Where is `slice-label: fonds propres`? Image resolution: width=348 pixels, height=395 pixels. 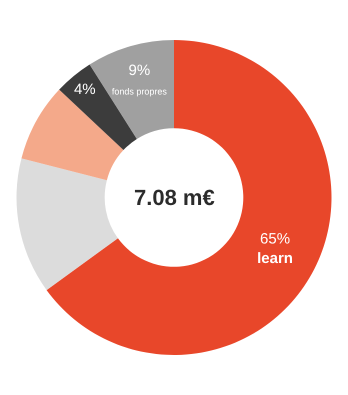 slice-label: fonds propres is located at coordinates (140, 91).